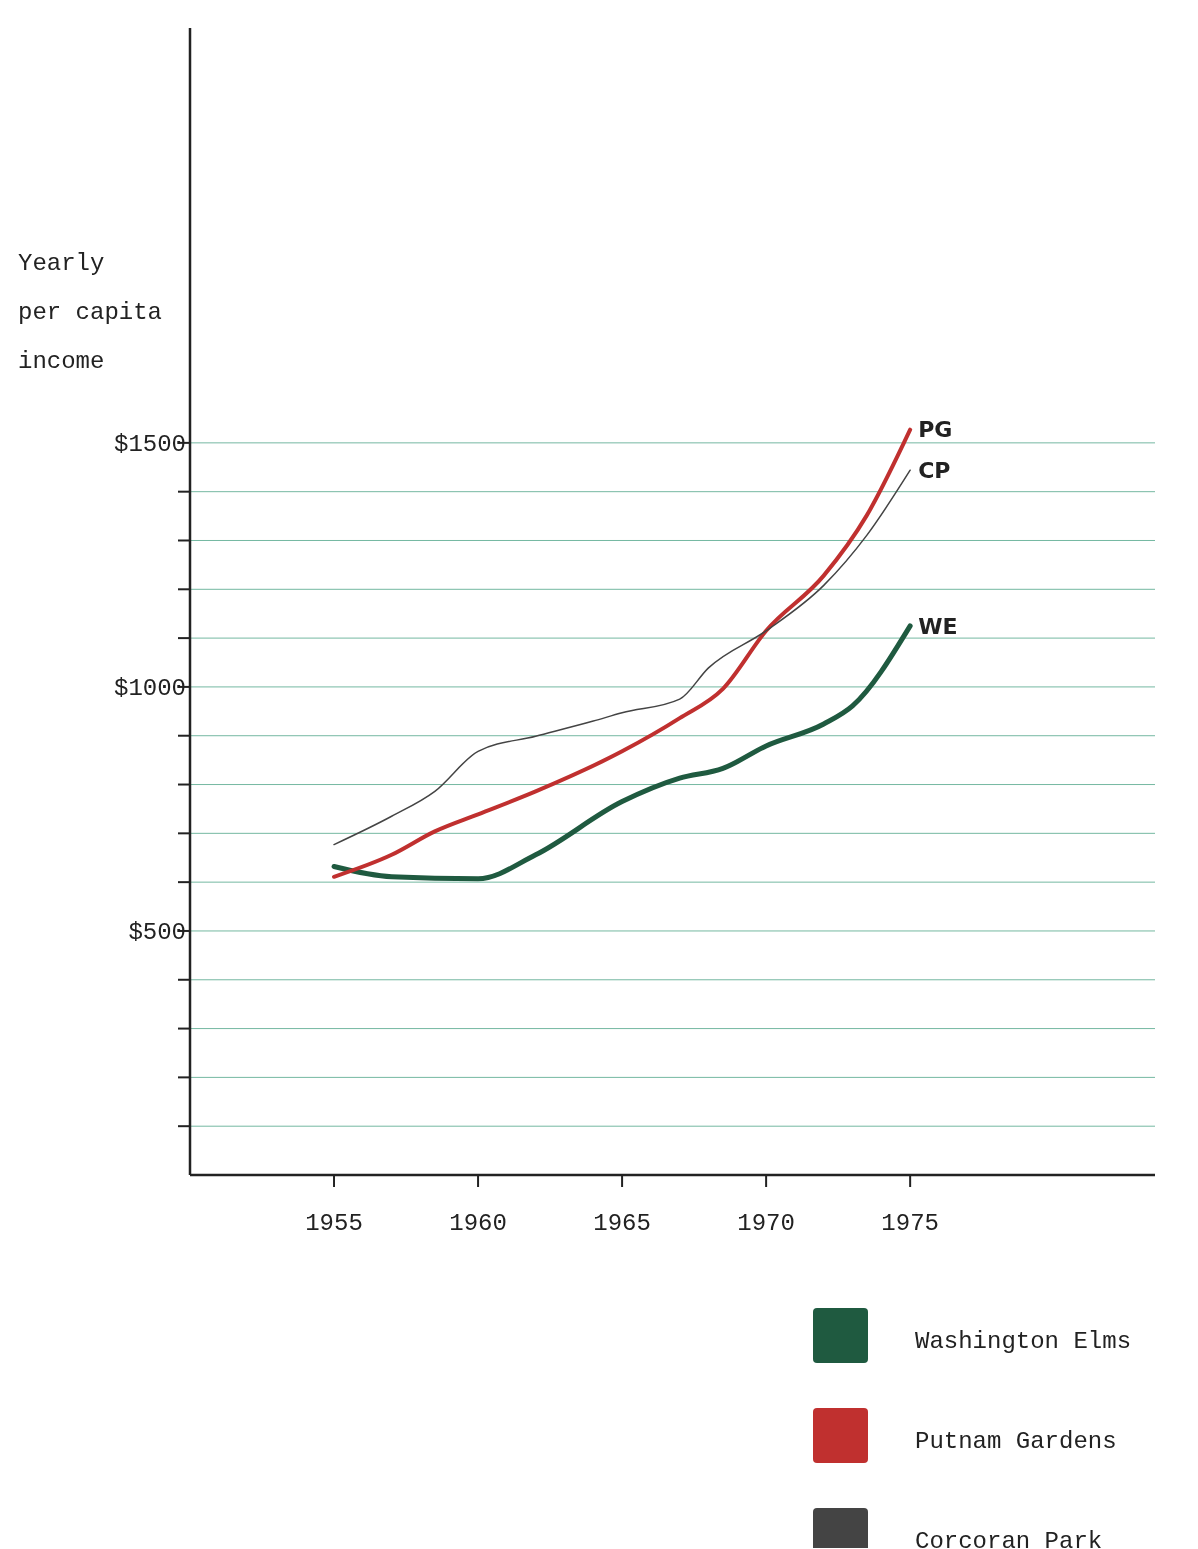 The height and width of the screenshot is (1549, 1198). I want to click on y-tick-label: $1000, so click(149, 689).